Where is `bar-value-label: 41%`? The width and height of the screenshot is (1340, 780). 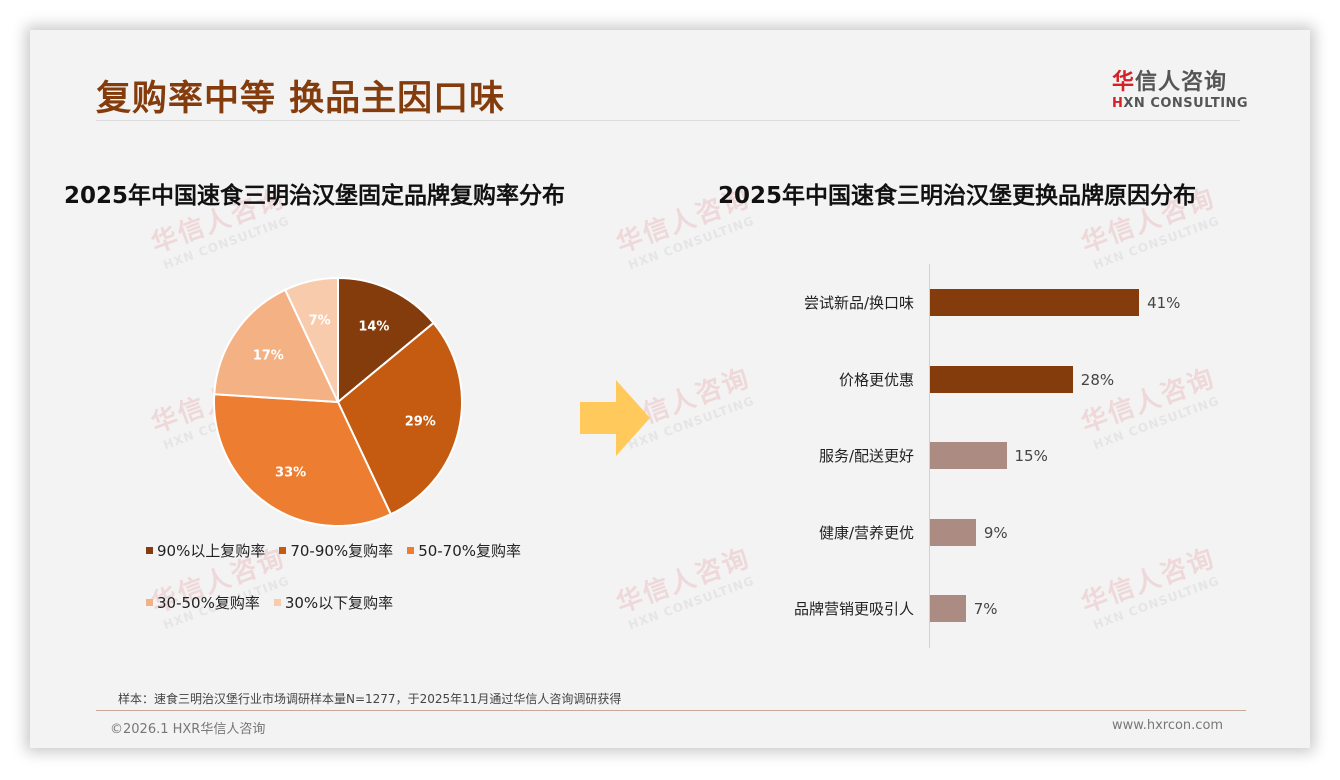 bar-value-label: 41% is located at coordinates (1164, 303).